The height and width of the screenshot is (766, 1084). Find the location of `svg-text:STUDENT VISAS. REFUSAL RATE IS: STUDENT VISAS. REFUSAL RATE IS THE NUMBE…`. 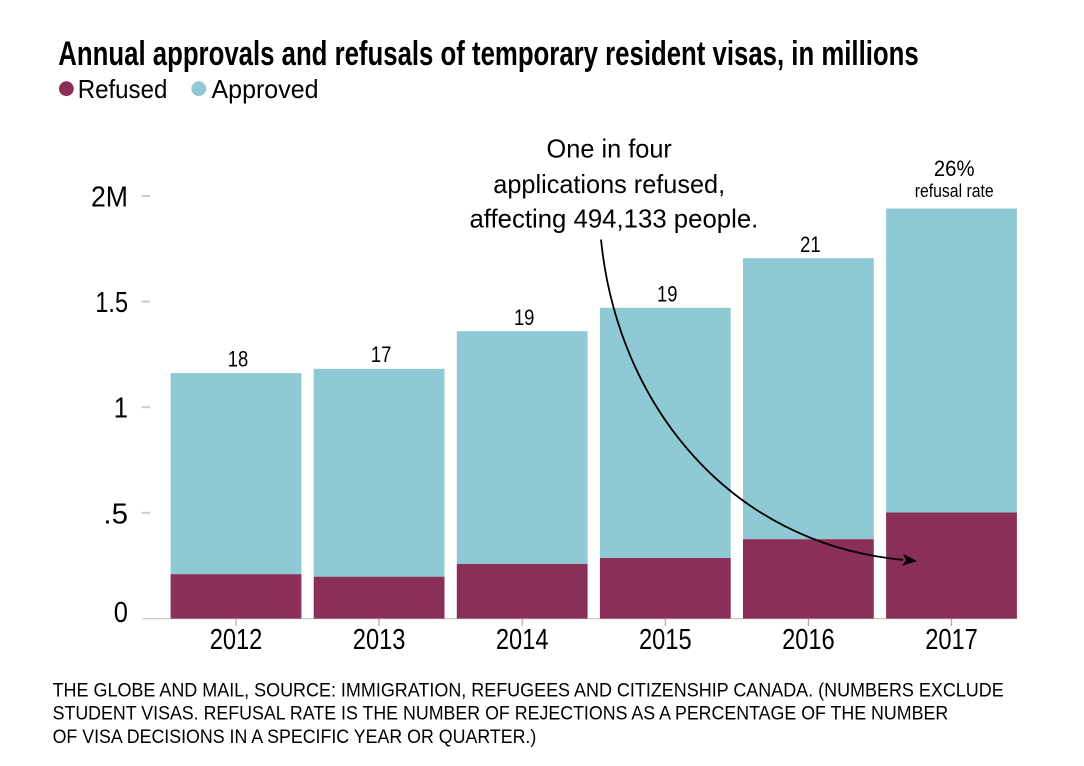

svg-text:STUDENT VISAS. REFUSAL RATE IS: STUDENT VISAS. REFUSAL RATE IS THE NUMBE… is located at coordinates (501, 713).